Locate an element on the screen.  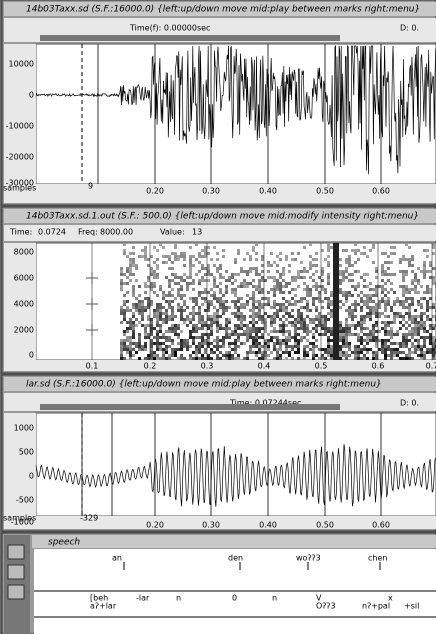
status-text: 8000.00 is located at coordinates (116, 232).